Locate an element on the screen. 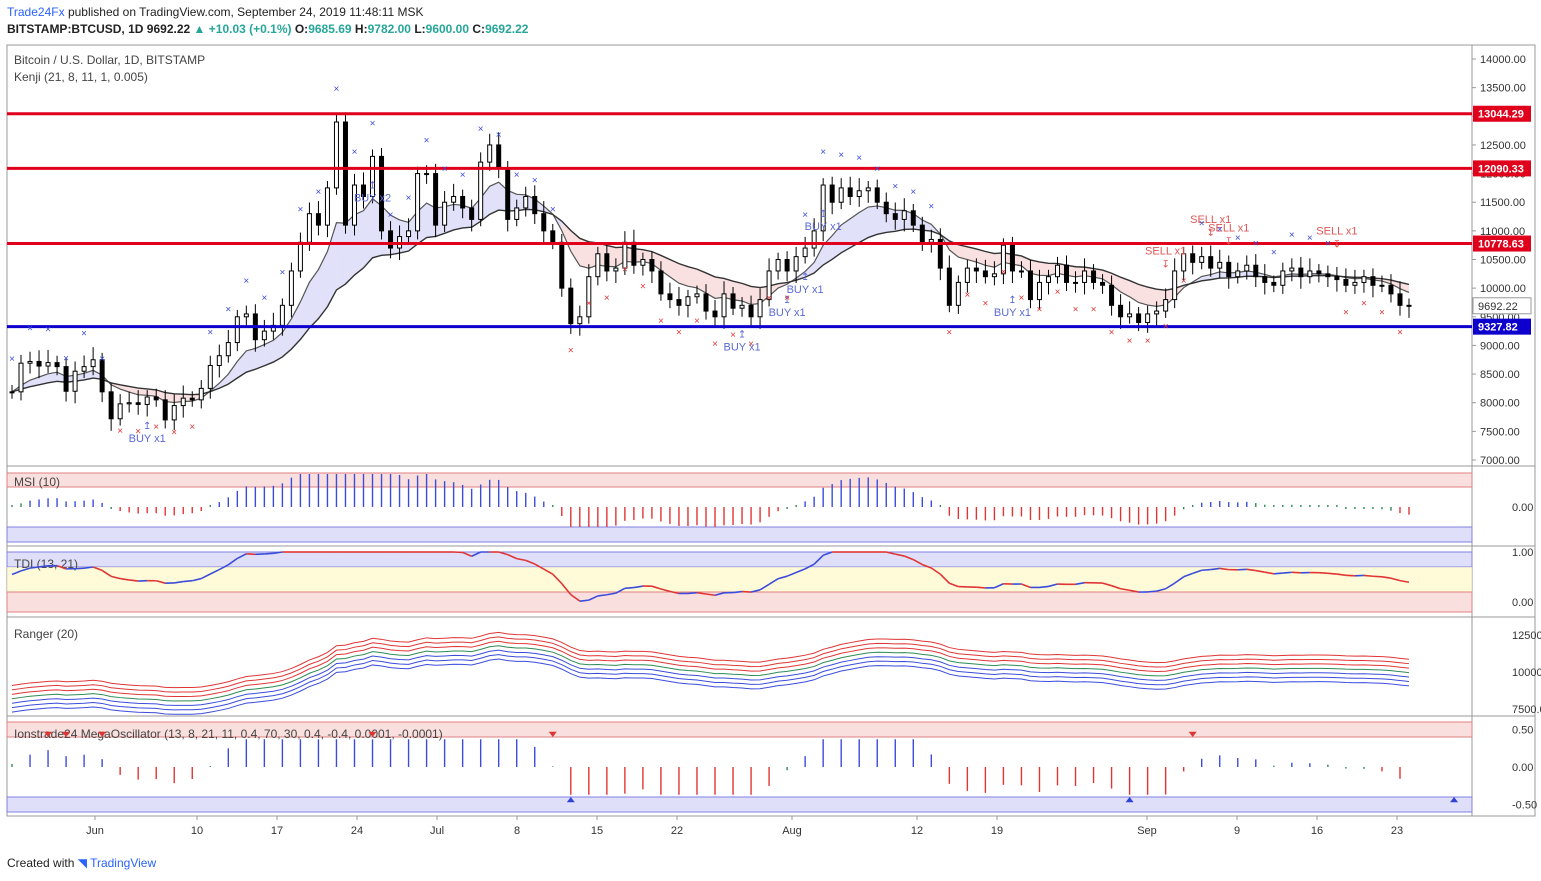  megaosc-pane is located at coordinates (771, 766).